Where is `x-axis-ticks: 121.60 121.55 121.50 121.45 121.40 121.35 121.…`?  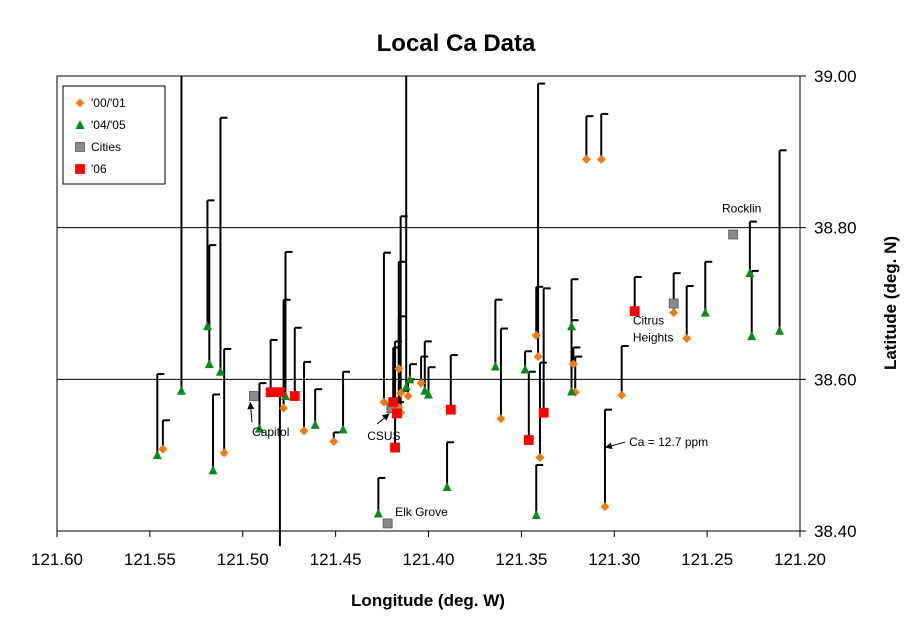
x-axis-ticks: 121.60 121.55 121.50 121.45 121.40 121.35 121.… is located at coordinates (428, 550).